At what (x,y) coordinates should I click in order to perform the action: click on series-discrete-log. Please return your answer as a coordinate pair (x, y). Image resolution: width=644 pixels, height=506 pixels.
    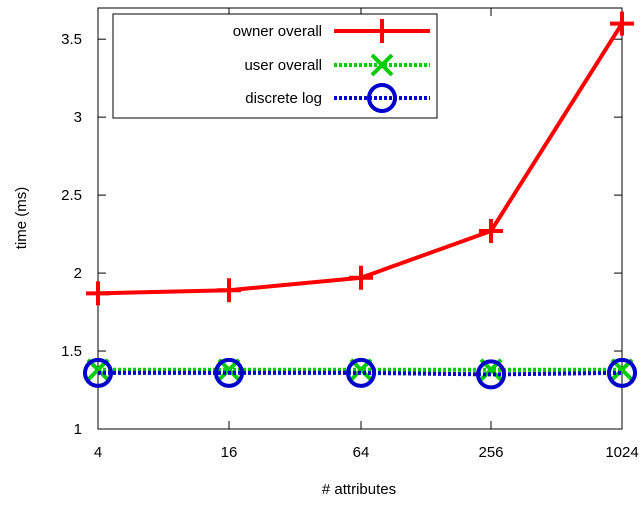
    Looking at the image, I should click on (360, 373).